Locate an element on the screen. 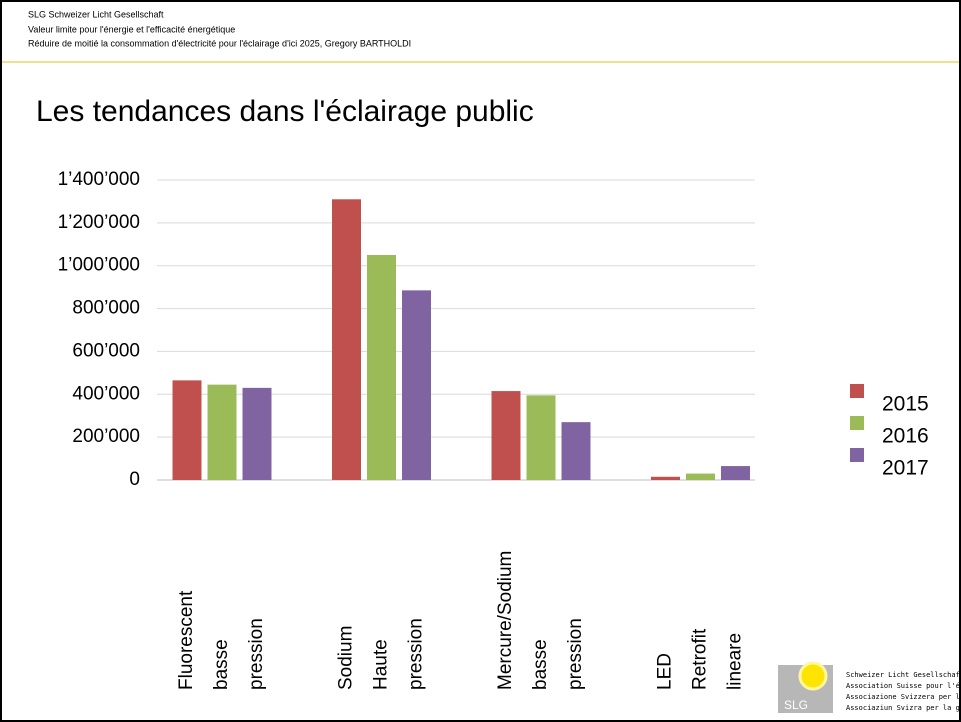  x-tick-label: Retrofit is located at coordinates (700, 659).